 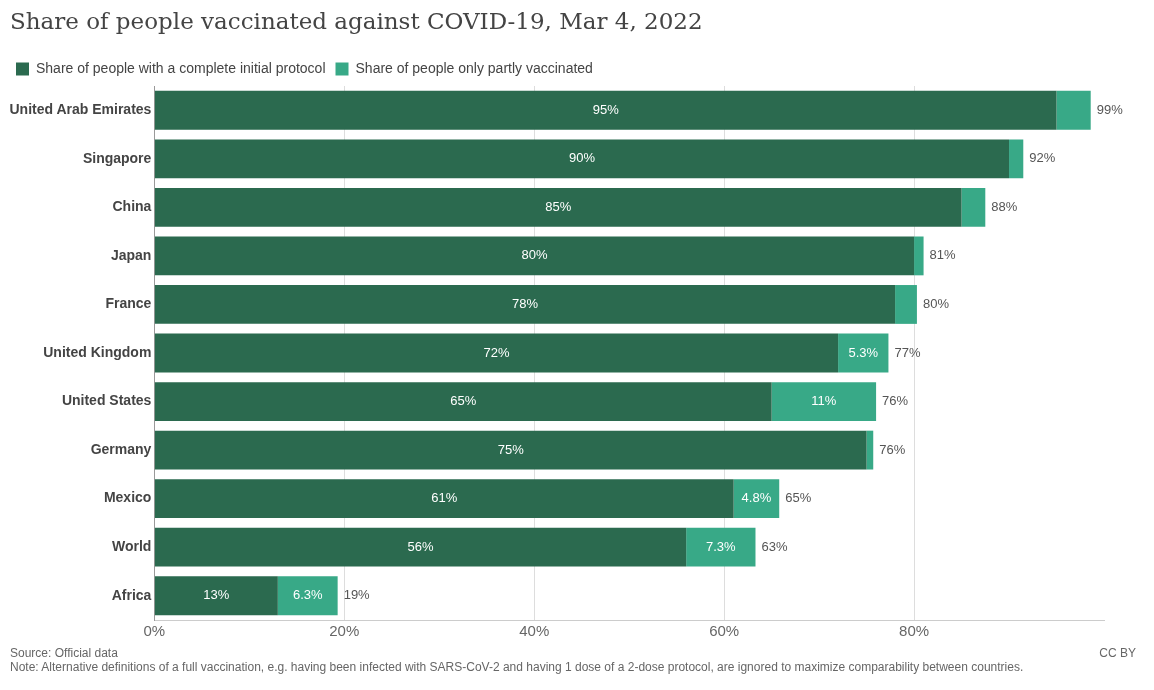 What do you see at coordinates (131, 546) in the screenshot?
I see `y-tick-label: World` at bounding box center [131, 546].